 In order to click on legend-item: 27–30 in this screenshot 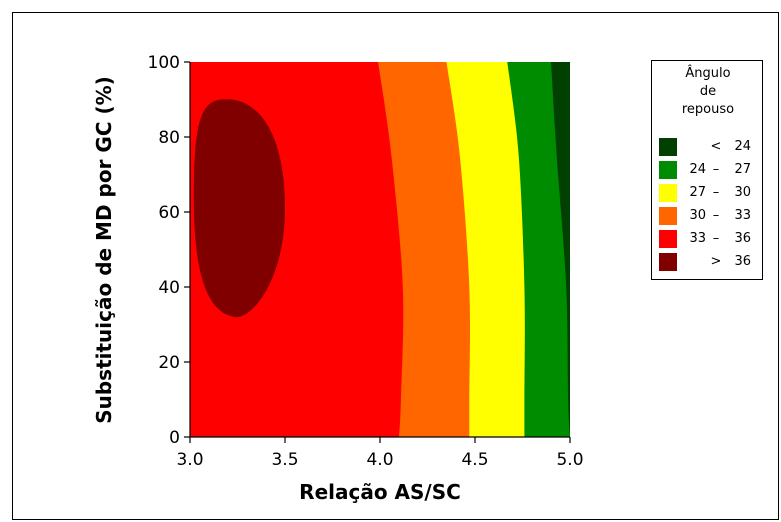, I will do `click(709, 192)`.